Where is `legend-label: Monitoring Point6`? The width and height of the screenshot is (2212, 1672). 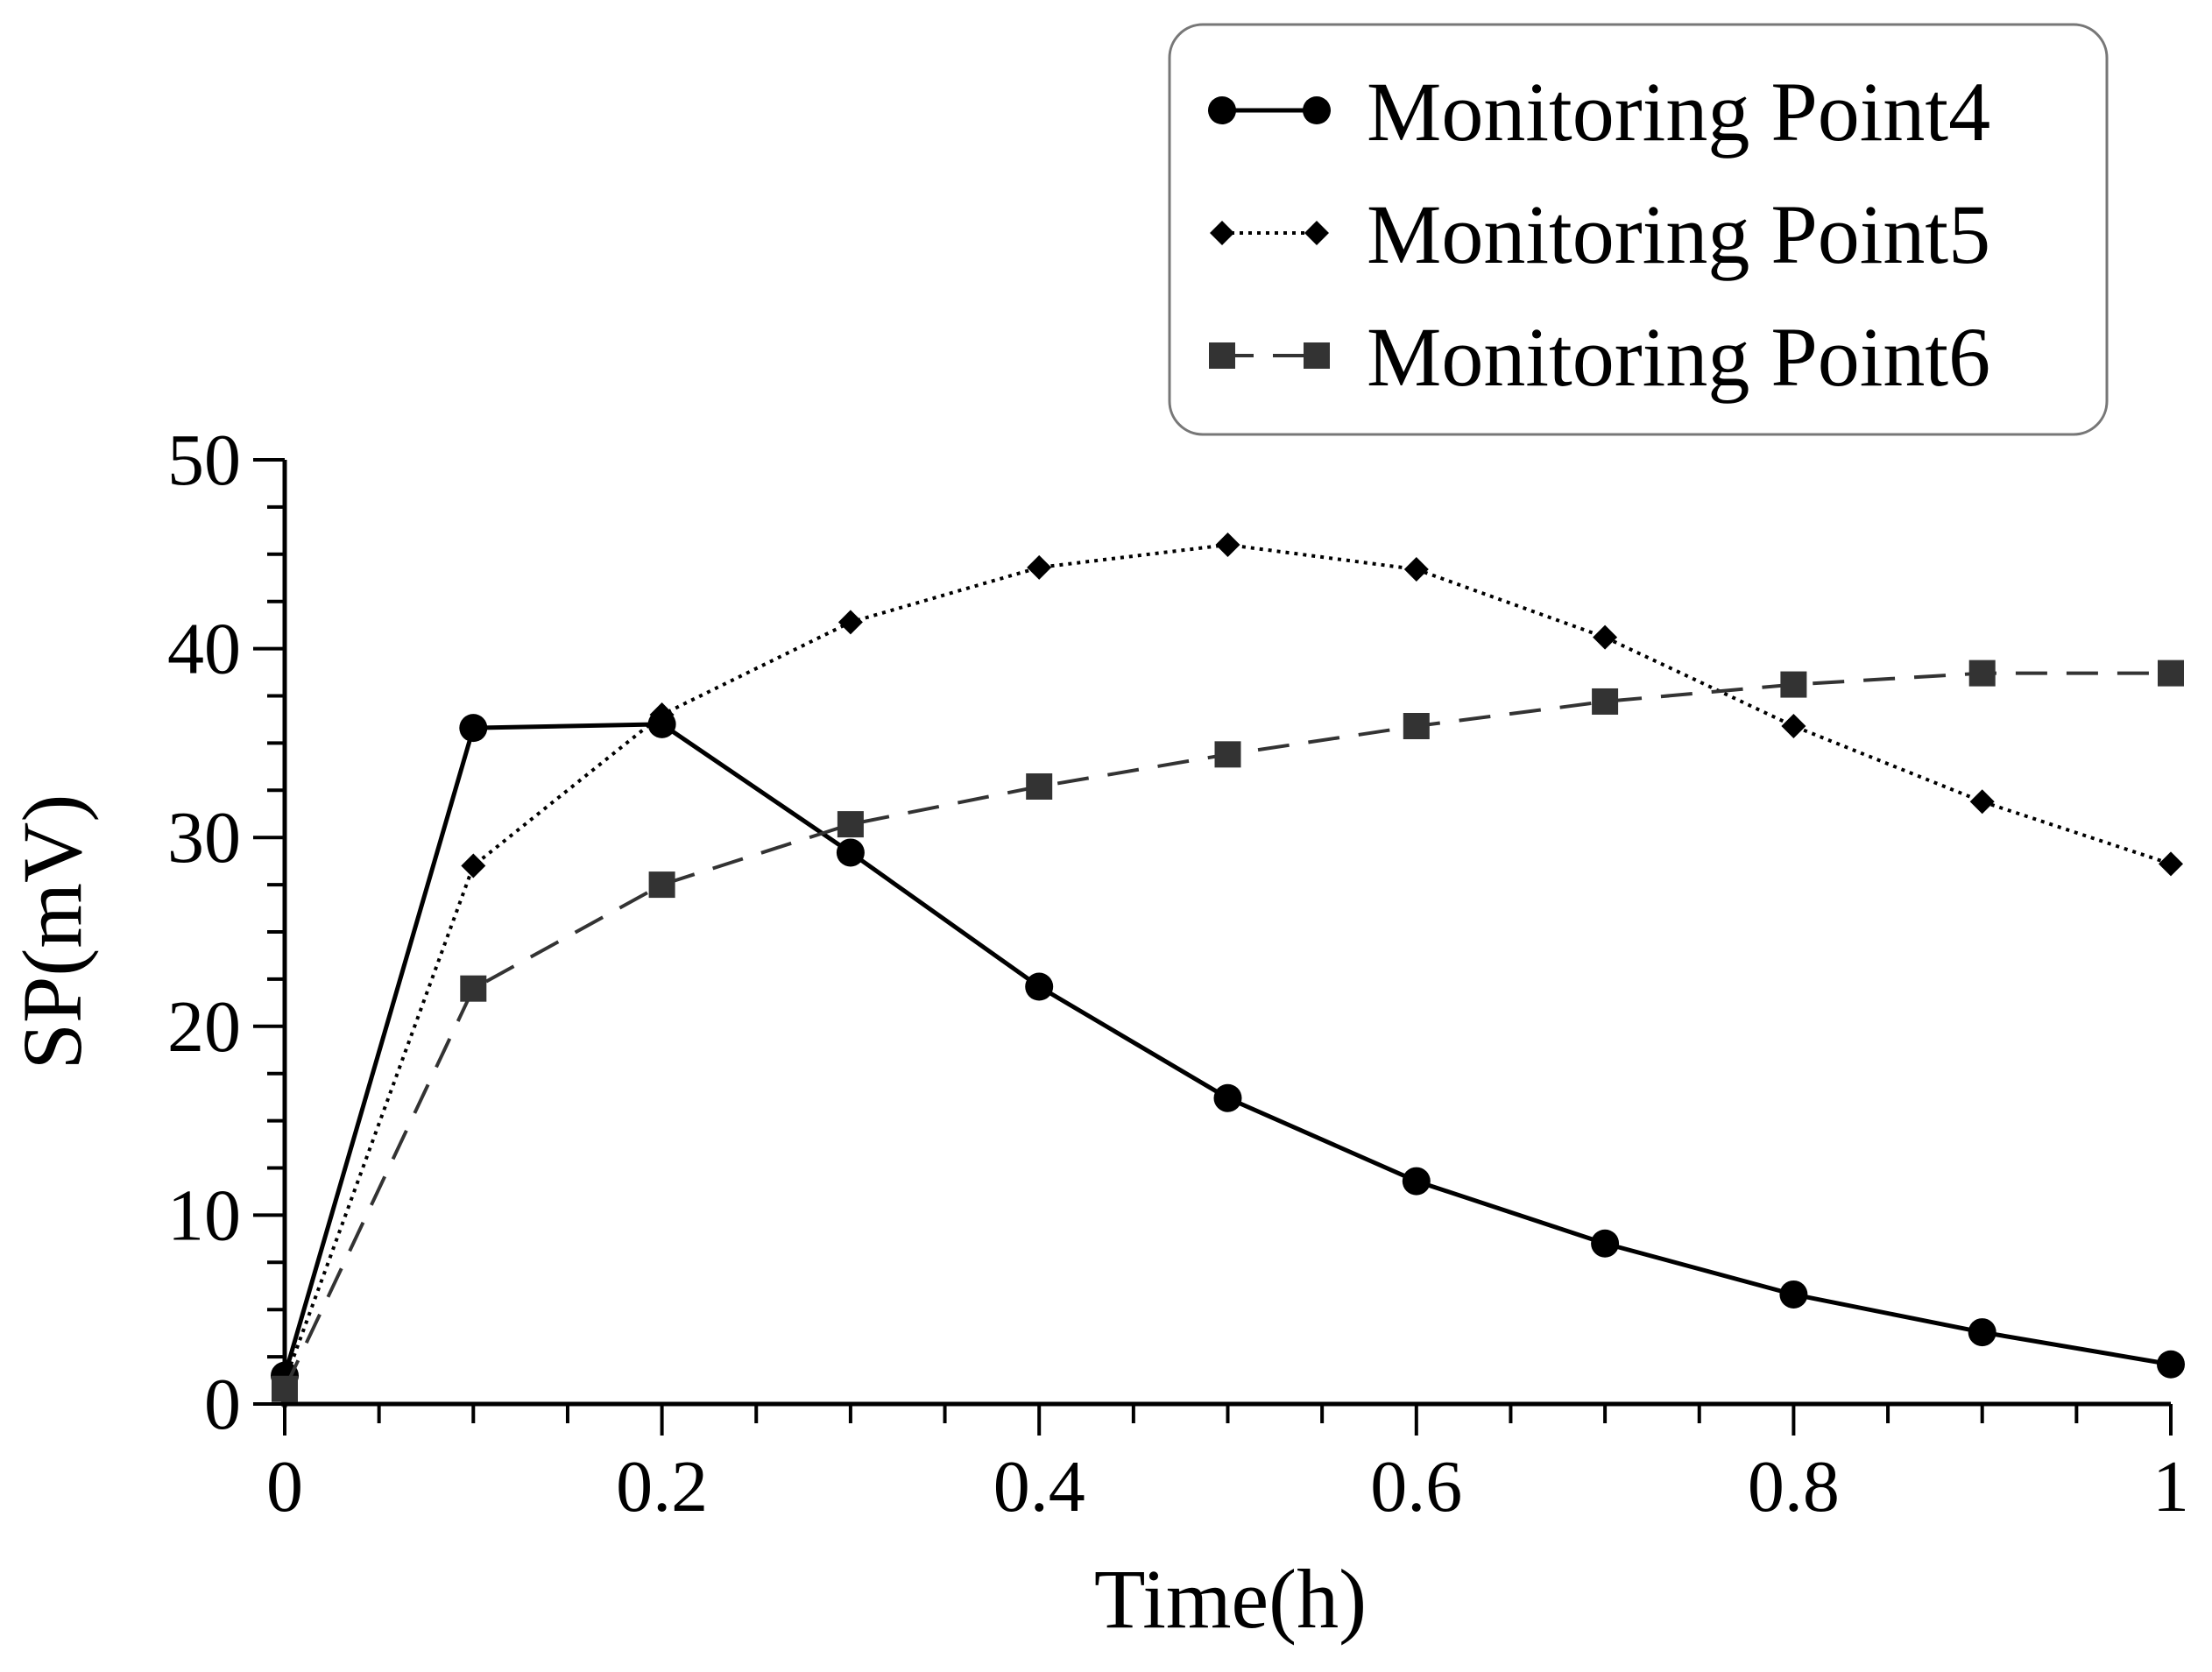
legend-label: Monitoring Point6 is located at coordinates (1678, 357).